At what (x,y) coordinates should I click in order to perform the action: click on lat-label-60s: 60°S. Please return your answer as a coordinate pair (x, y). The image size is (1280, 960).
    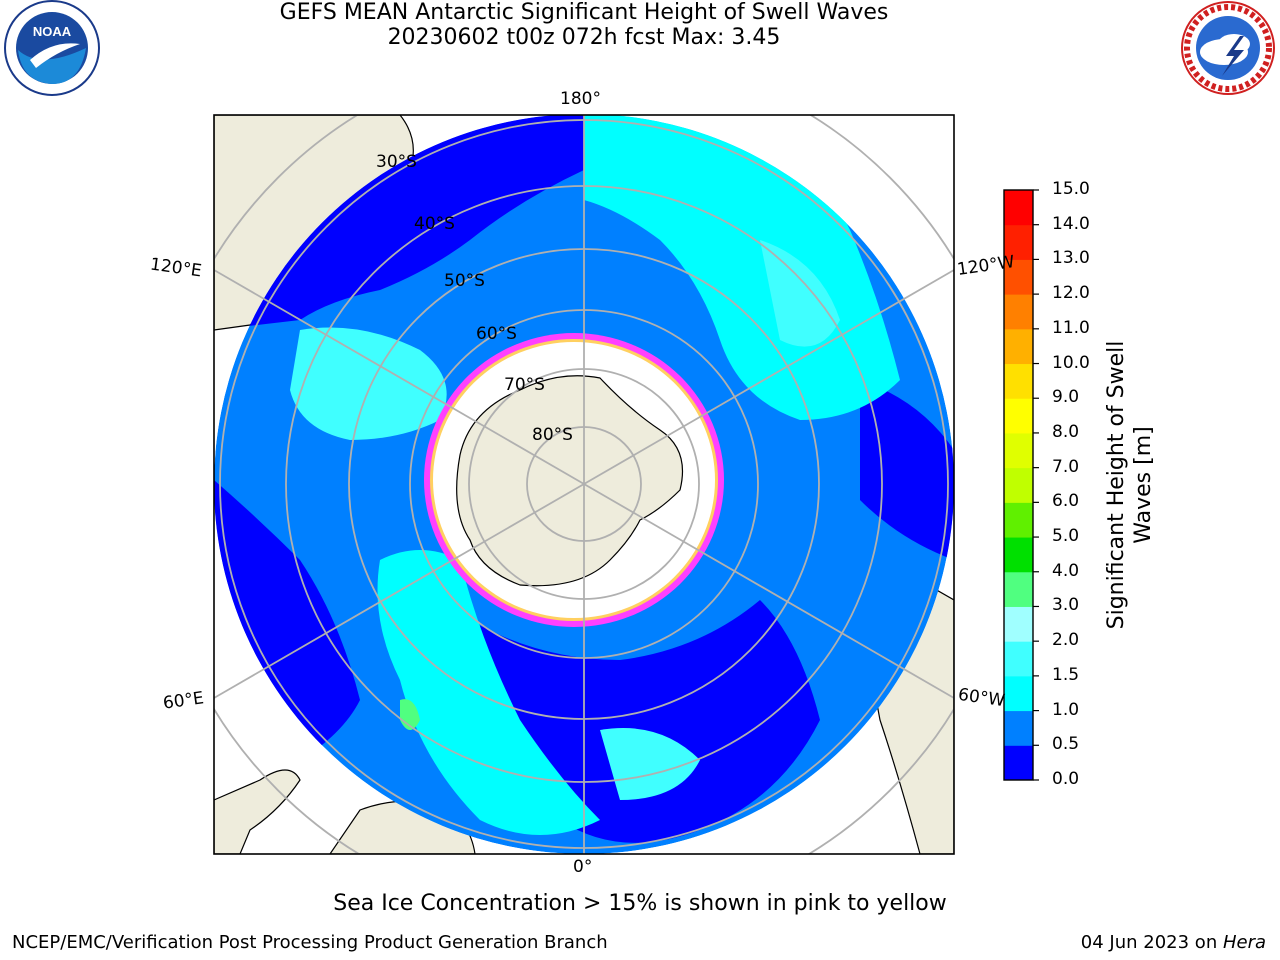
    Looking at the image, I should click on (496, 334).